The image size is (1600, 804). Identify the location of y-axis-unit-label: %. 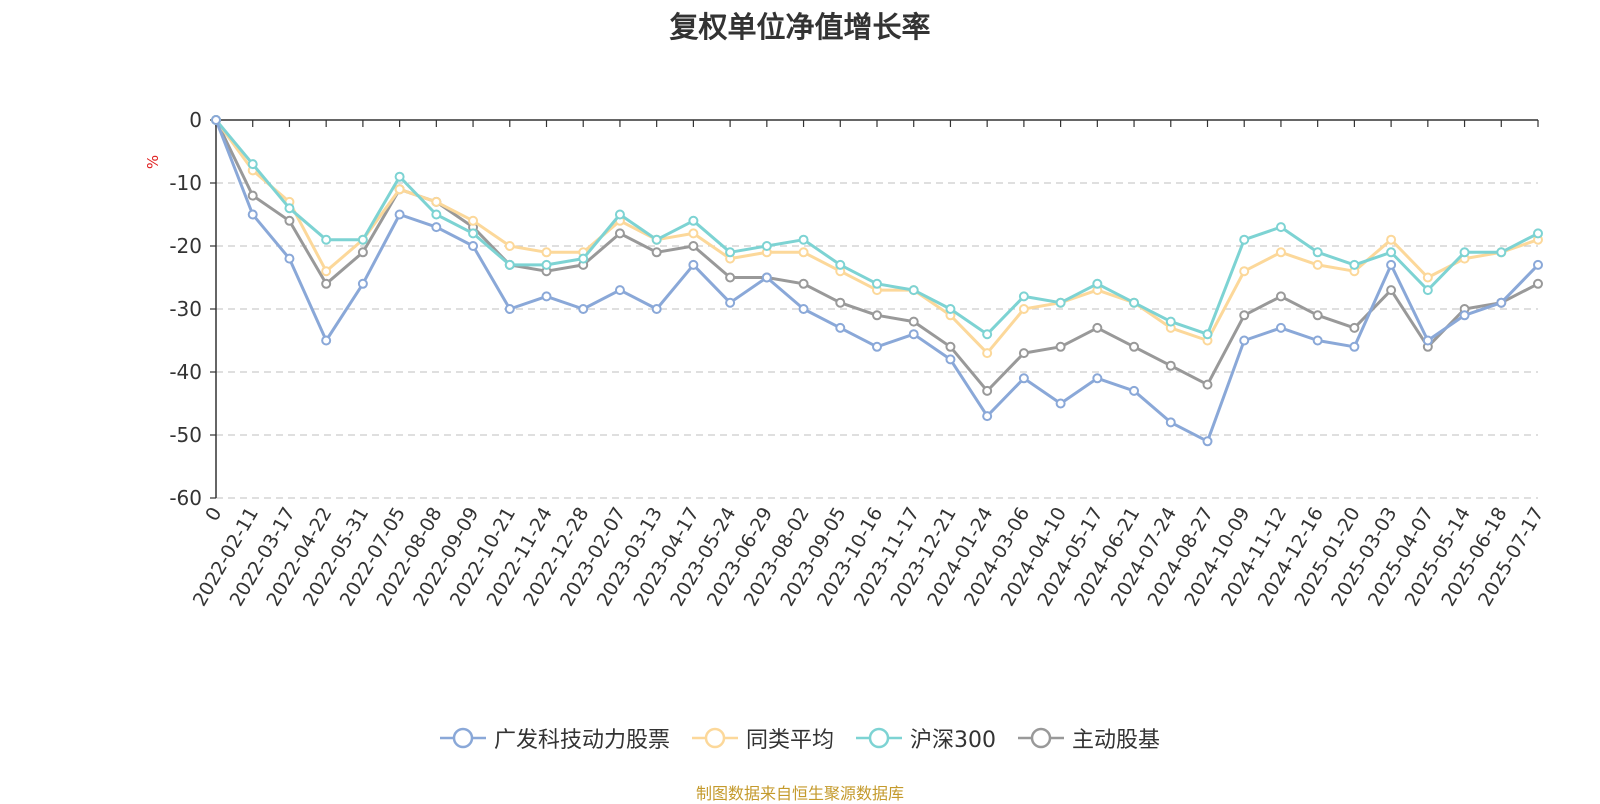
(153, 162).